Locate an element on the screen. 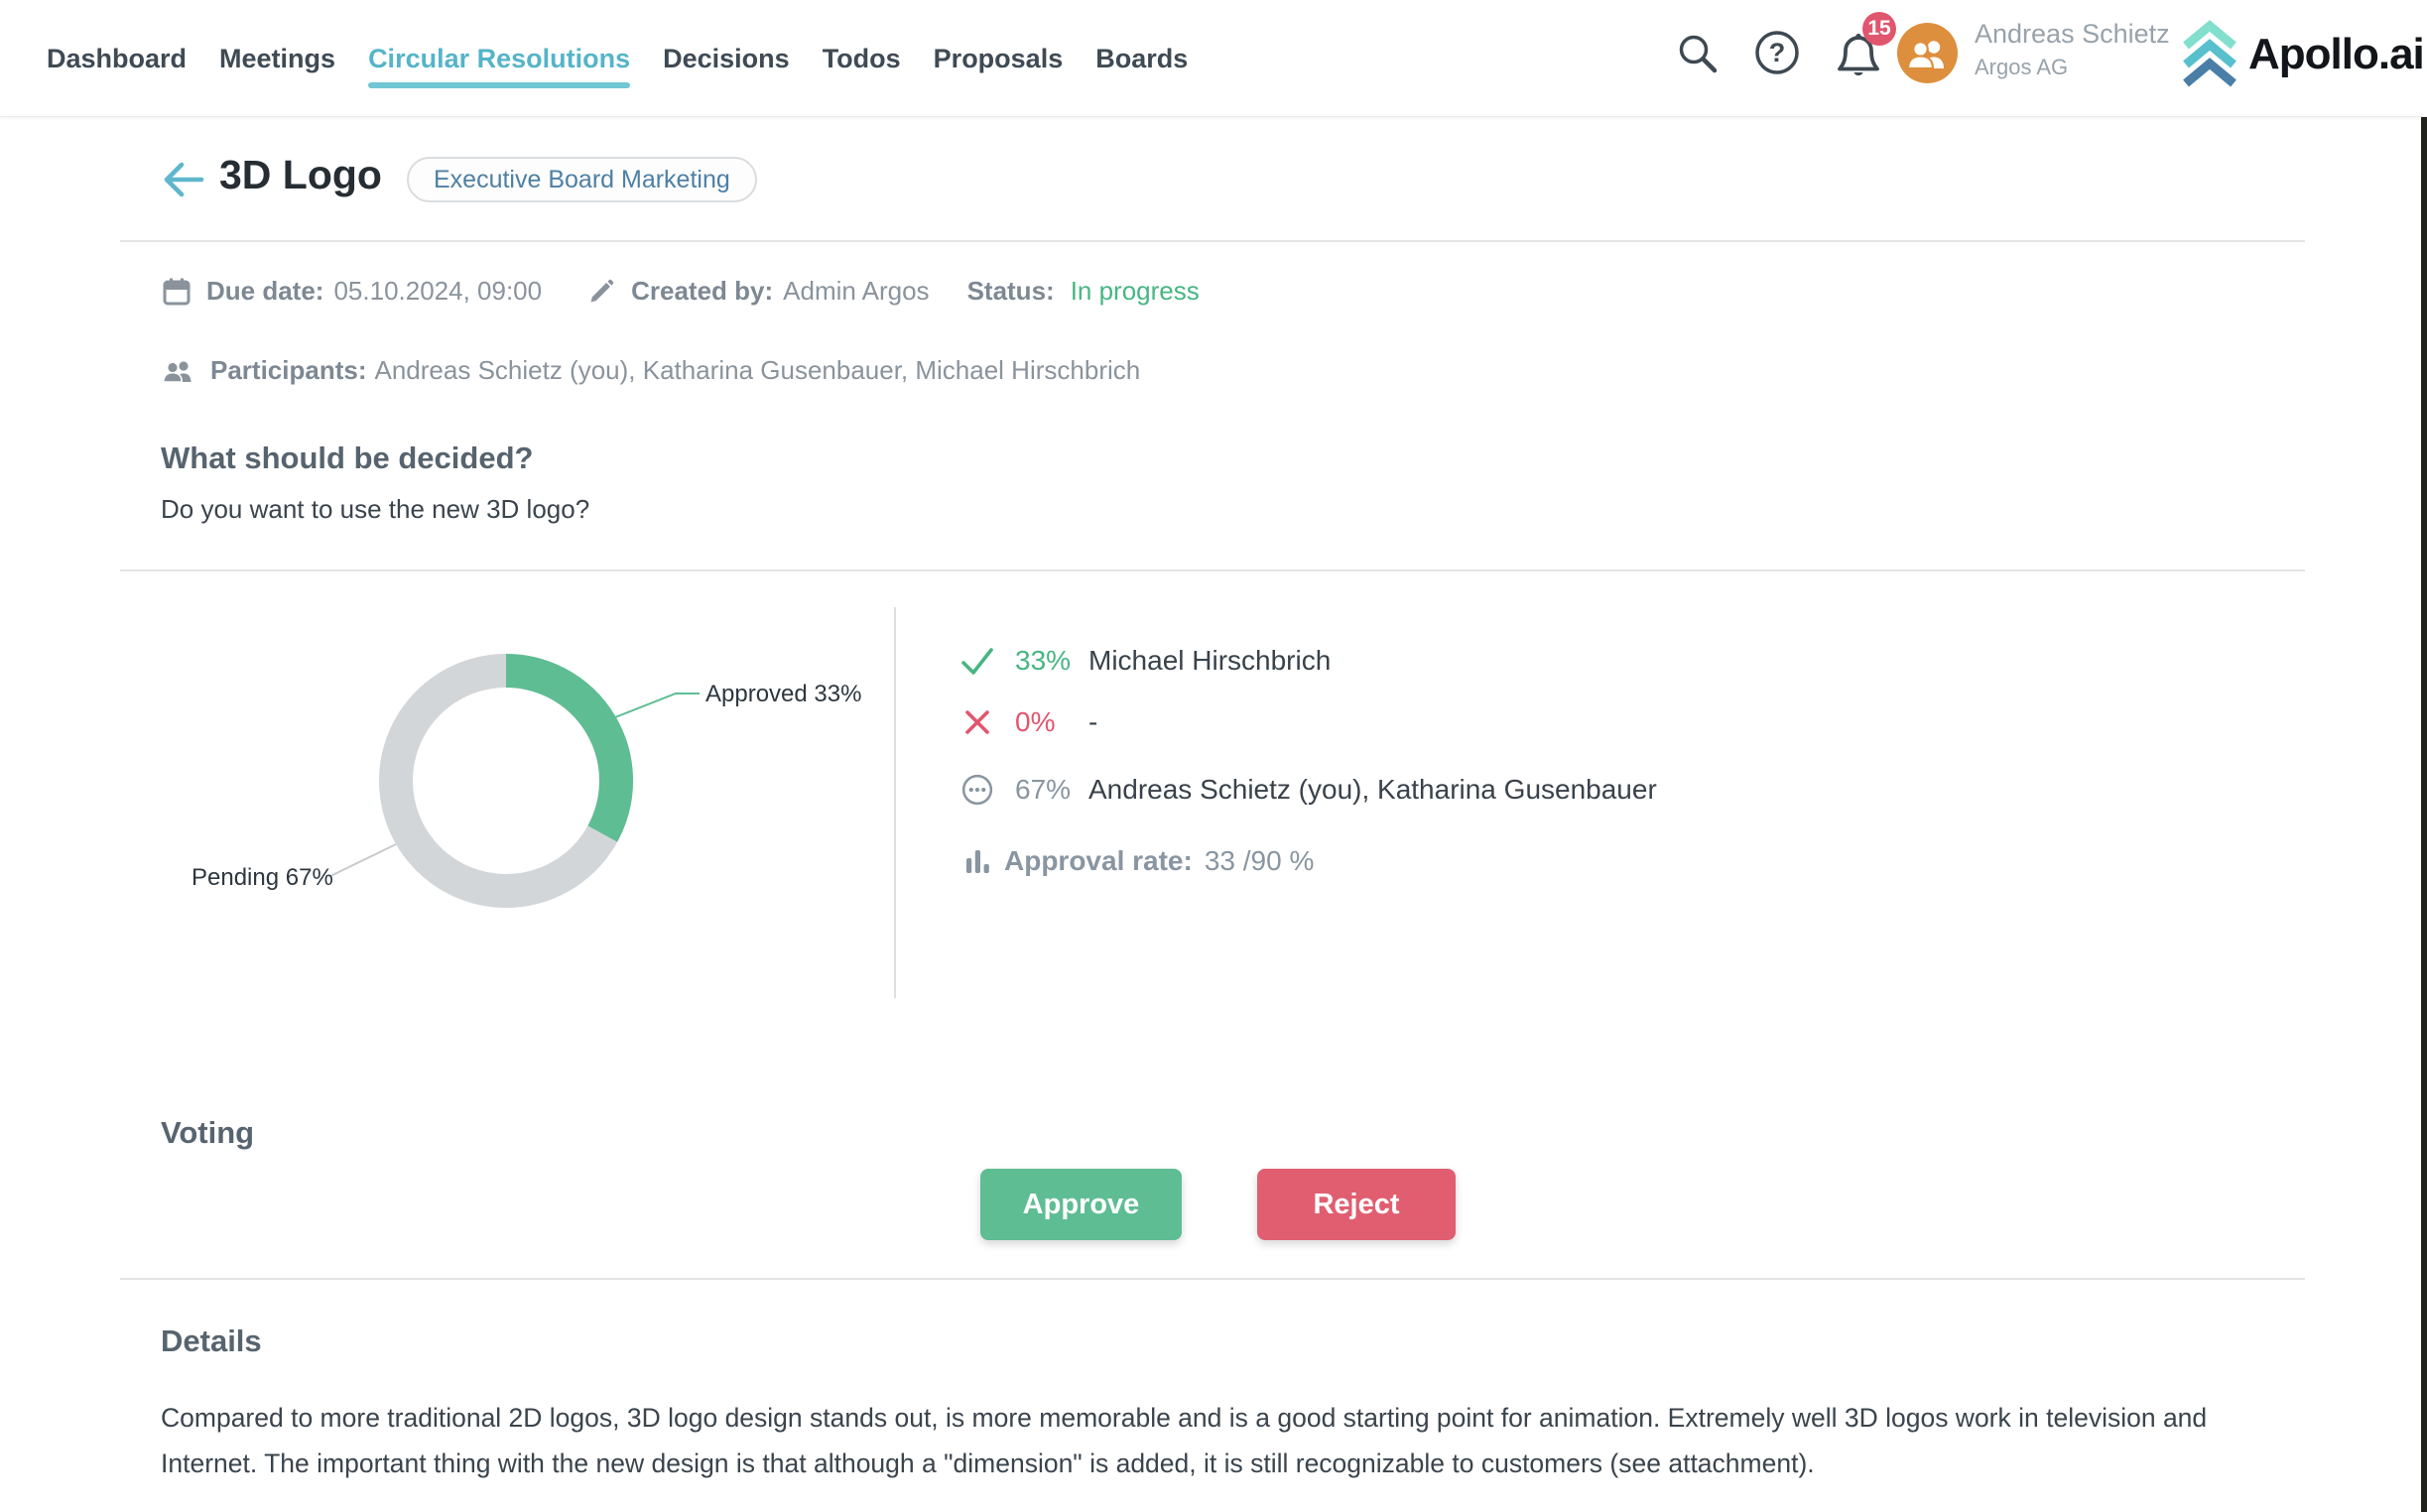 Image resolution: width=2427 pixels, height=1512 pixels. approved-callout-label: Approved 33% is located at coordinates (783, 694).